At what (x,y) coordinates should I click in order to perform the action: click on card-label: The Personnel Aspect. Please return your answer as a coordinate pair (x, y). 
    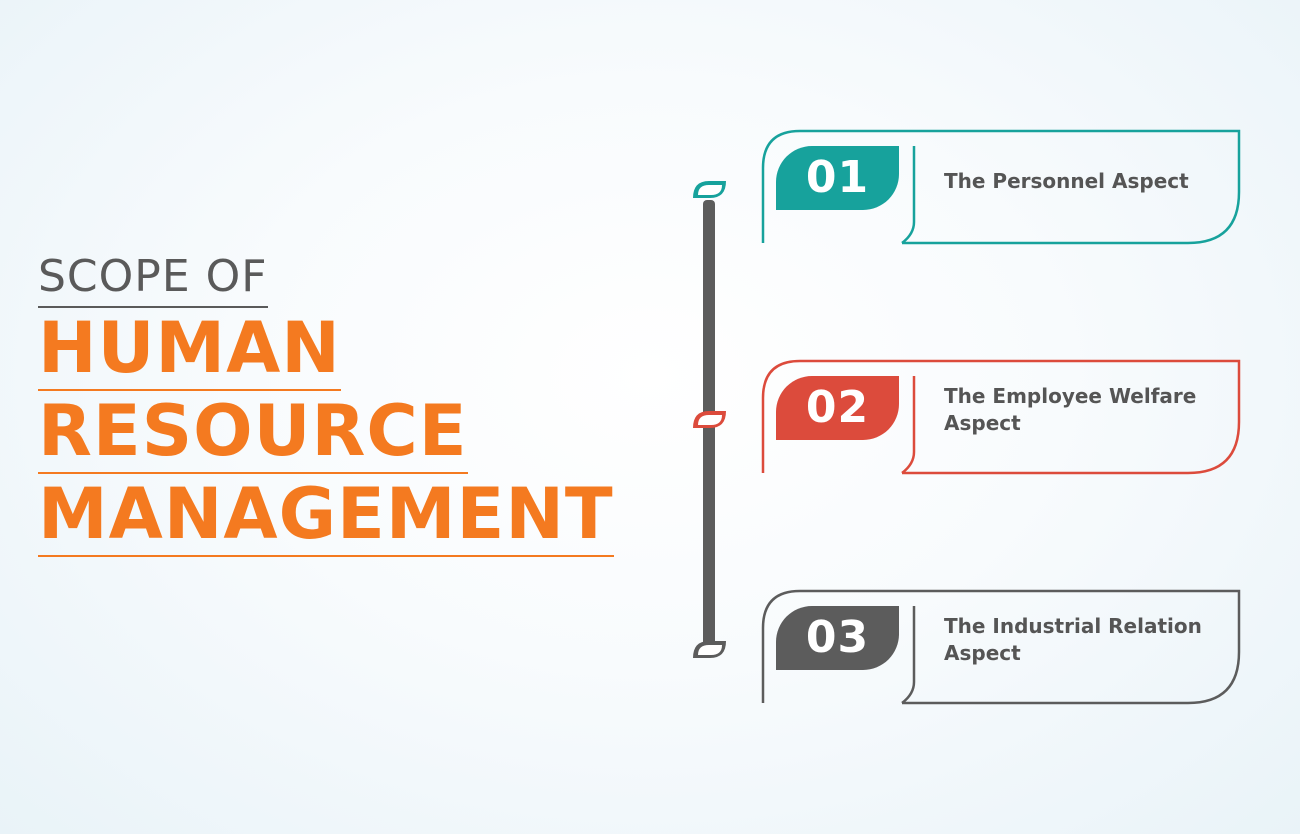
    Looking at the image, I should click on (1066, 181).